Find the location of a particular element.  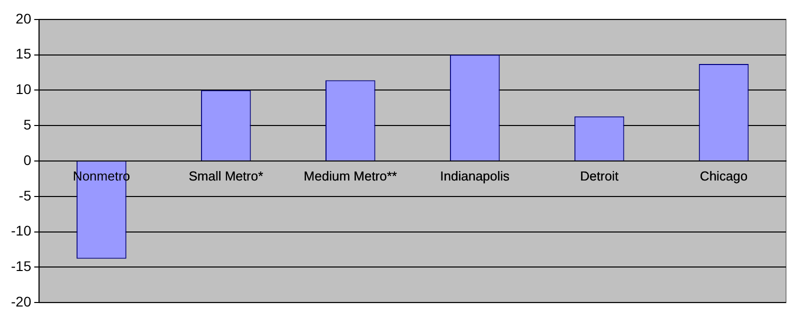

y-tick-label: -10 is located at coordinates (21, 230).